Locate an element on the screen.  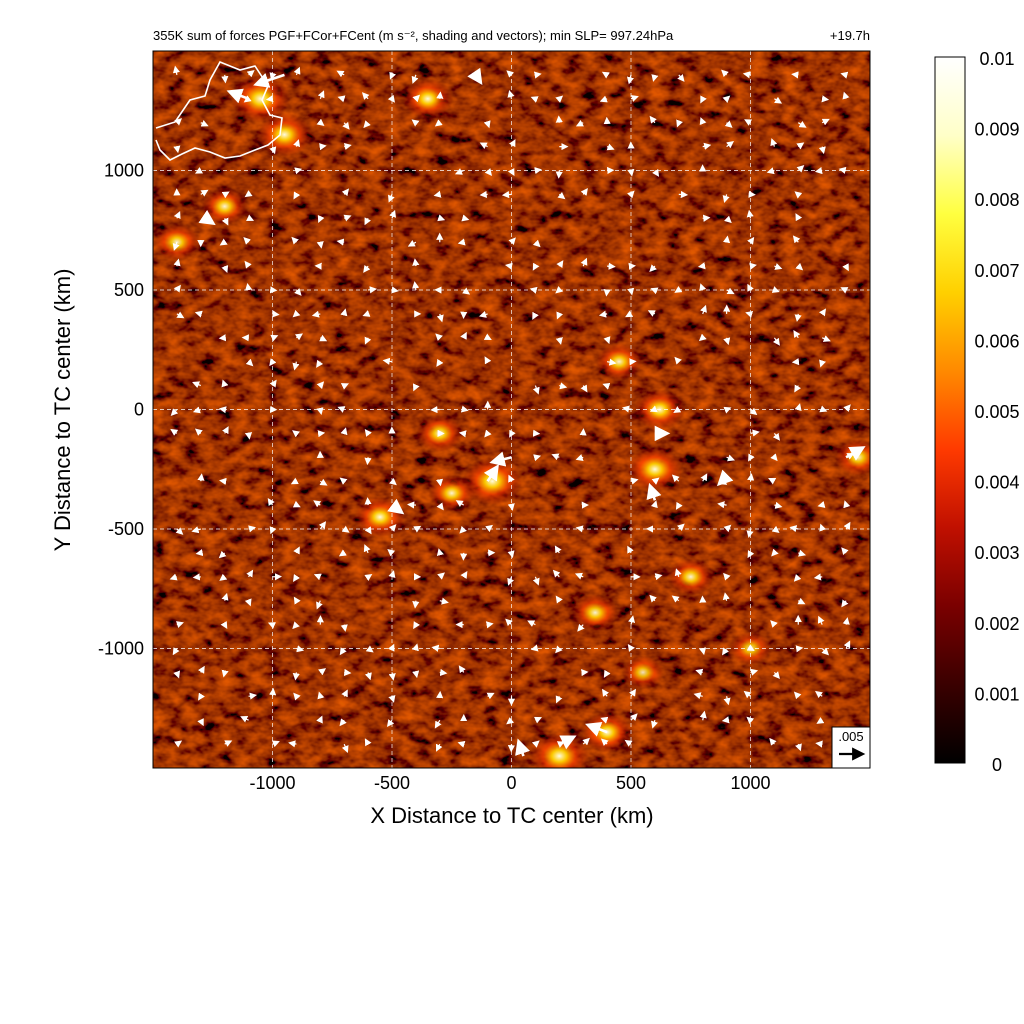
colorbar-tick-label: 0.007 is located at coordinates (996, 271).